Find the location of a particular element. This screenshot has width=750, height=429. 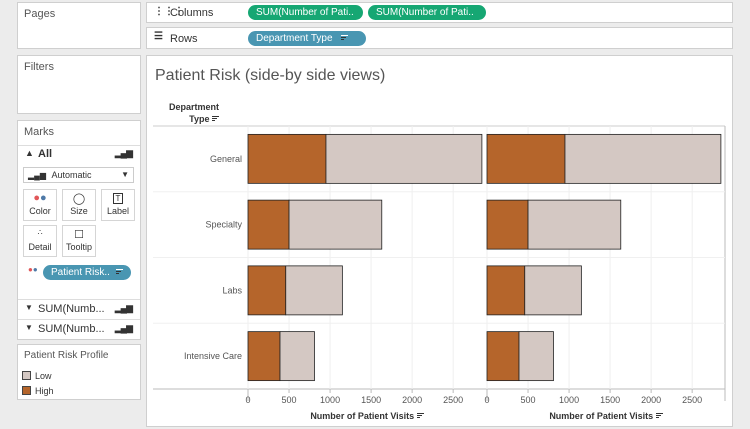

category-label: Labs is located at coordinates (232, 290).